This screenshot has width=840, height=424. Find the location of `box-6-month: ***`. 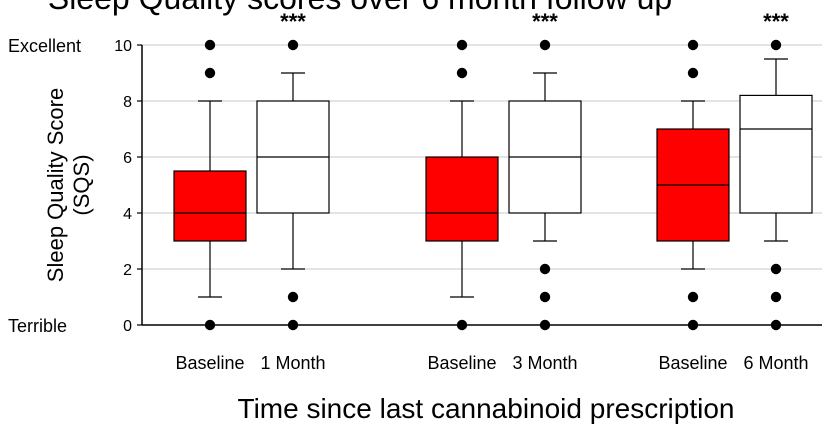

box-6-month: *** is located at coordinates (776, 170).